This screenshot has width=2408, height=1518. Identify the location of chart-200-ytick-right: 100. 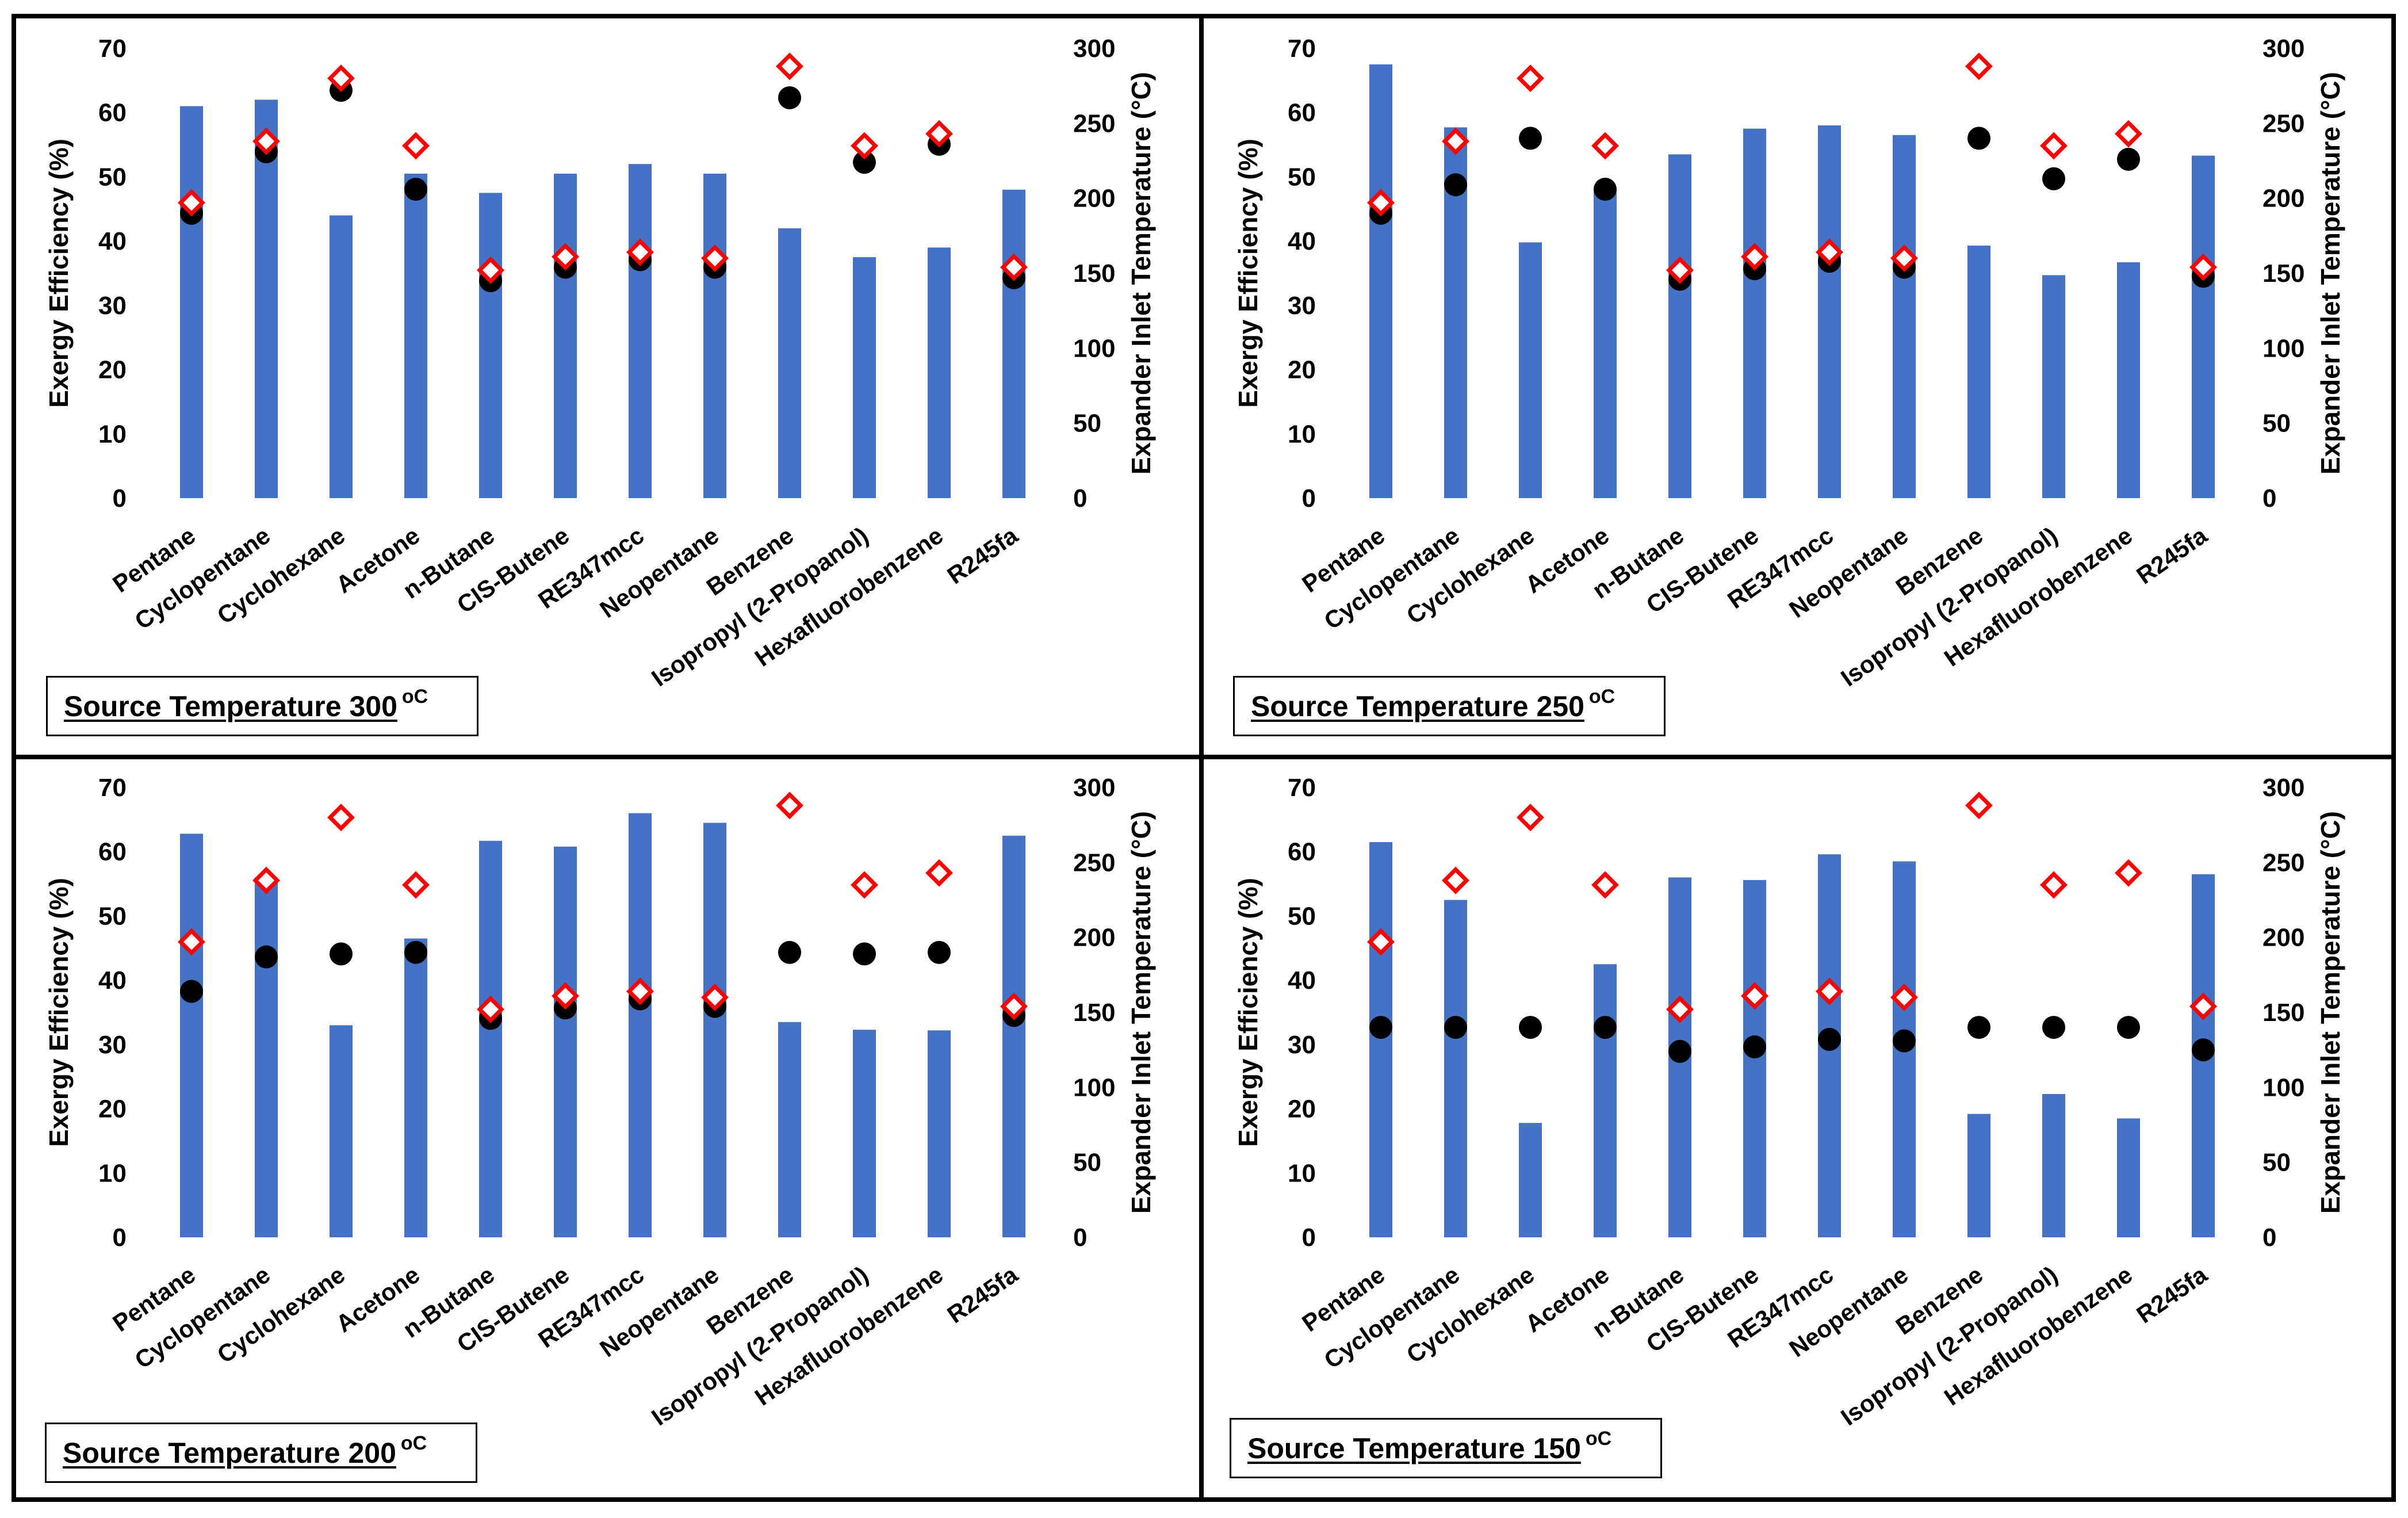
(1094, 1087).